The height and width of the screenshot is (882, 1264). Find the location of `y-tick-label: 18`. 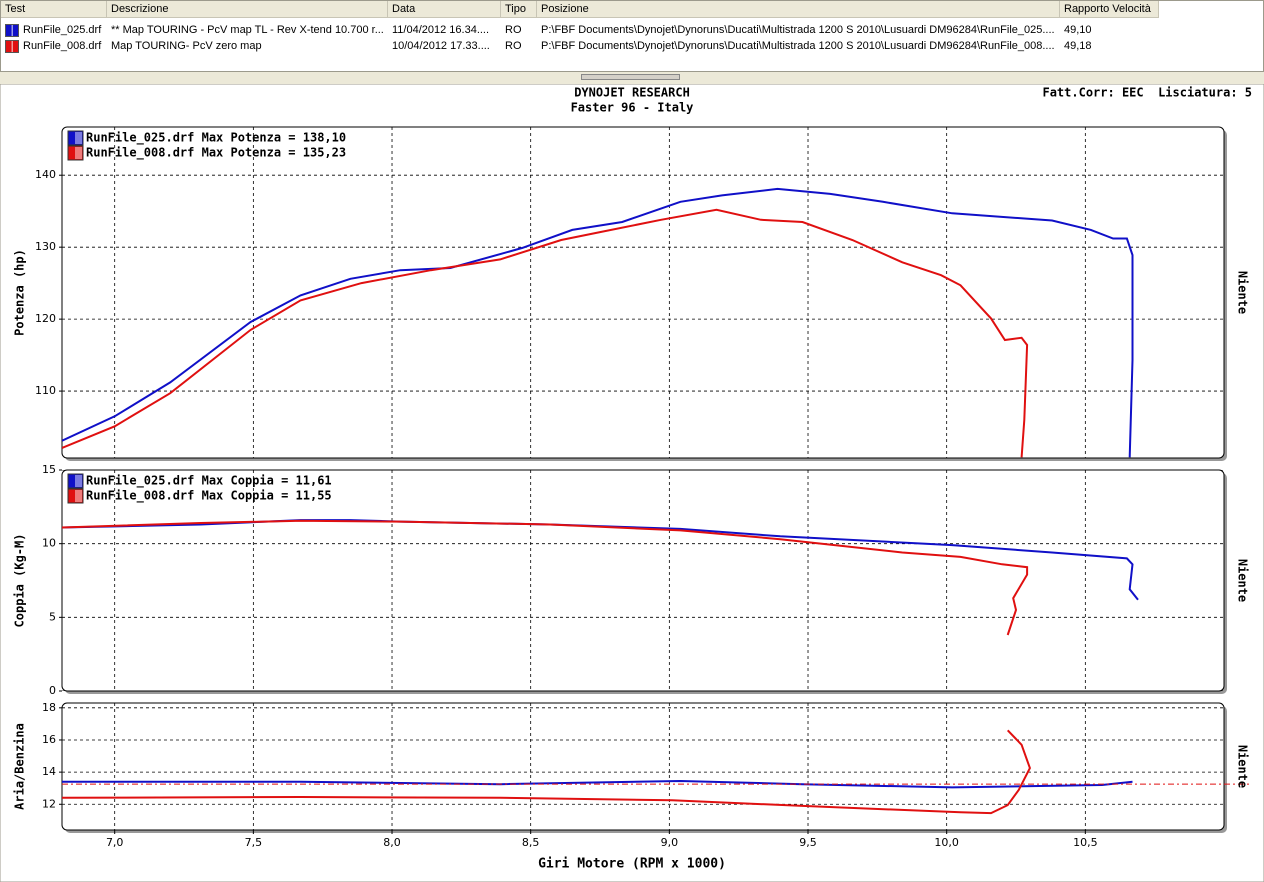

y-tick-label: 18 is located at coordinates (49, 707).